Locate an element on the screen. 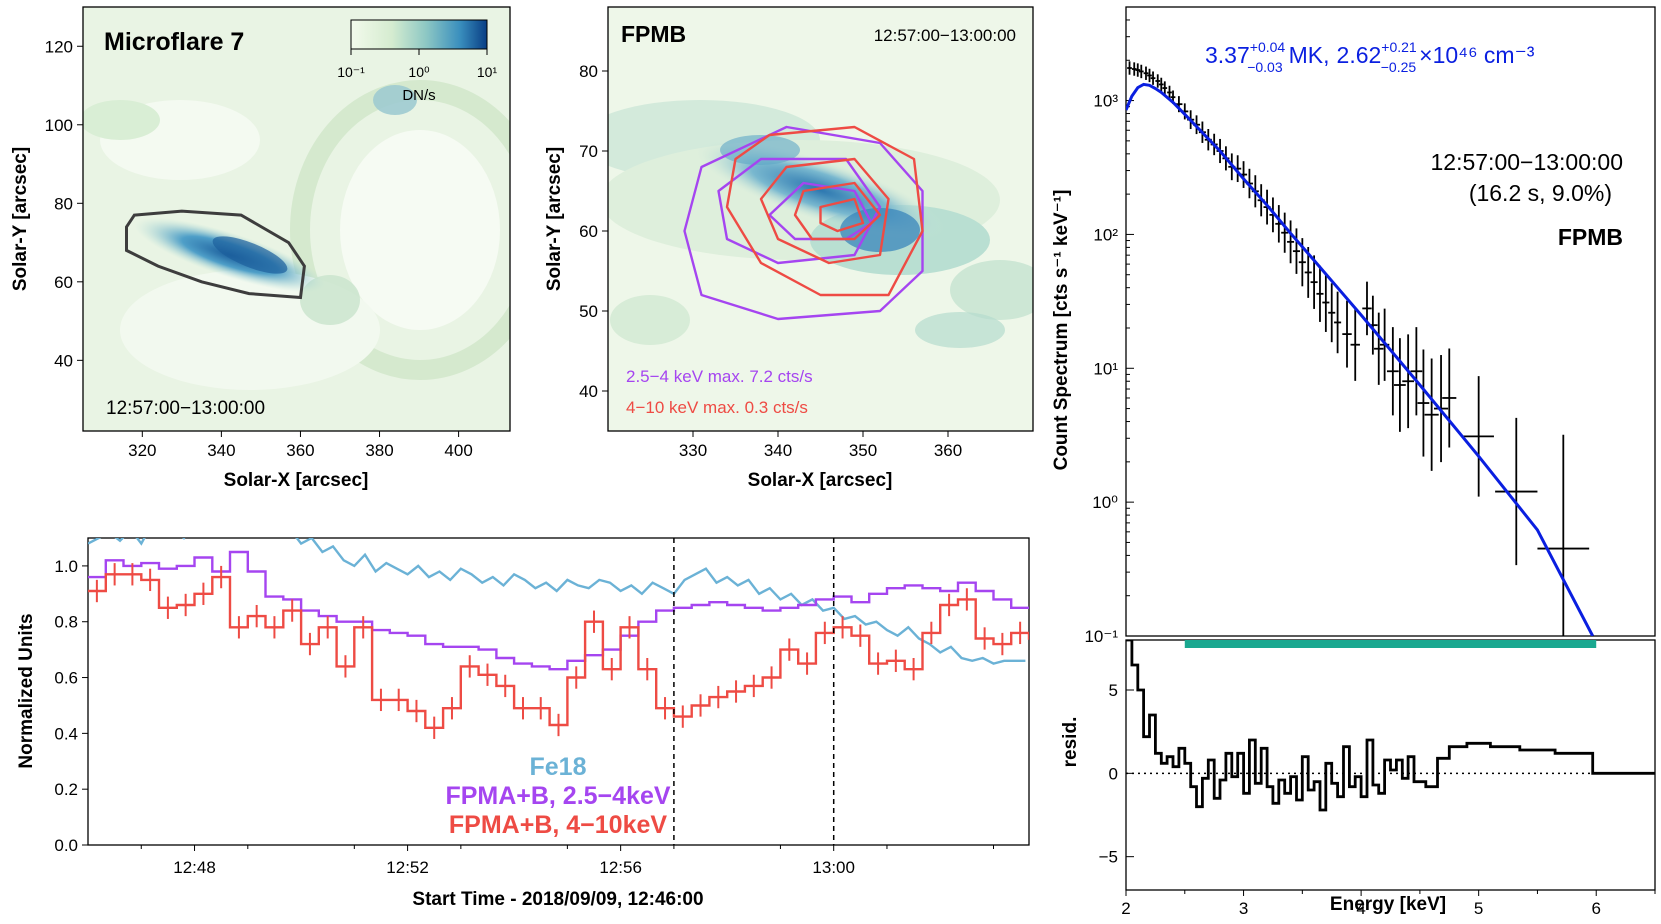 This screenshot has height=924, width=1661. fit-temperature-up: +0.04 is located at coordinates (1268, 47).